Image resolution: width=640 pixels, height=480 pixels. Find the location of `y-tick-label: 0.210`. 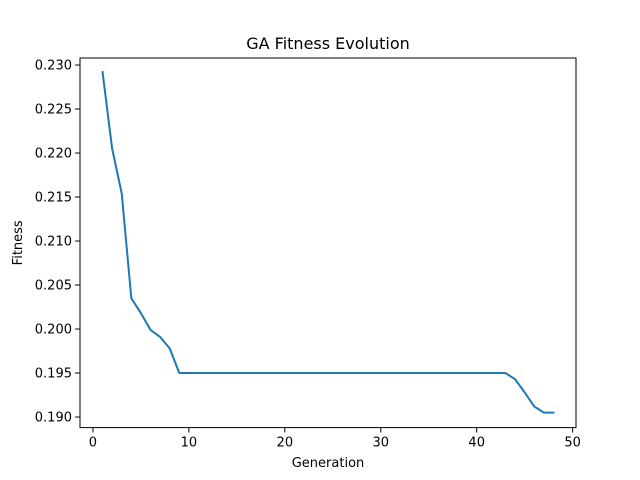

y-tick-label: 0.210 is located at coordinates (53, 242).